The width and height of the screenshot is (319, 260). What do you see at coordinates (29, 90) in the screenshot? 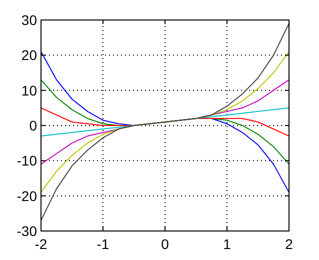
I see `y-tick-label: 10` at bounding box center [29, 90].